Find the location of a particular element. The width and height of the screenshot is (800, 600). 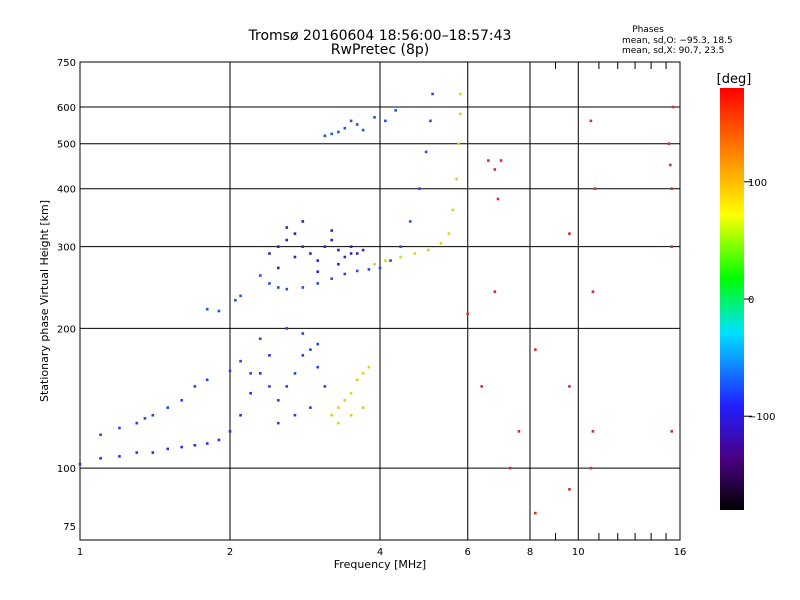

y-tick-label: 75 is located at coordinates (69, 527).